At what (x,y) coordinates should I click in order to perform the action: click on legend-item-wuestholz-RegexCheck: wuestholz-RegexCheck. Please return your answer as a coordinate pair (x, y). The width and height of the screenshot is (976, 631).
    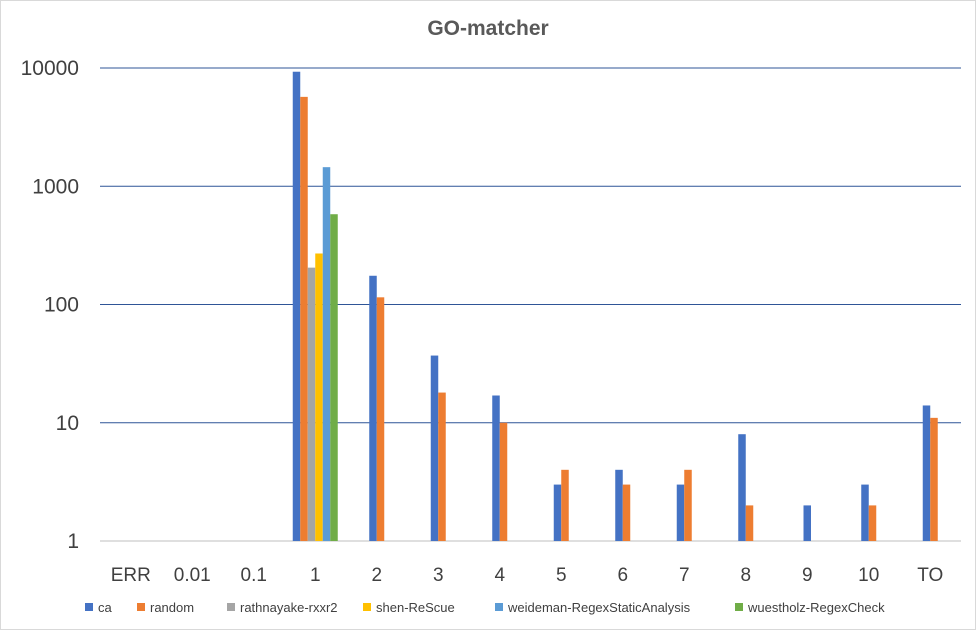
    Looking at the image, I should click on (810, 607).